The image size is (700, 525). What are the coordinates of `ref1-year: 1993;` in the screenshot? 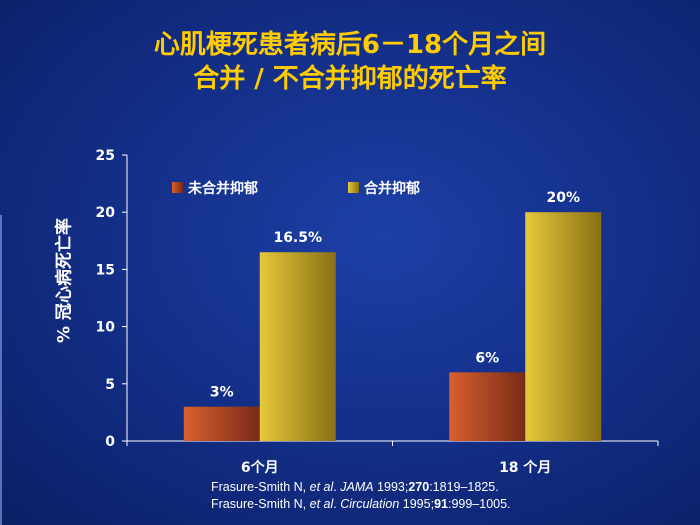 It's located at (391, 487).